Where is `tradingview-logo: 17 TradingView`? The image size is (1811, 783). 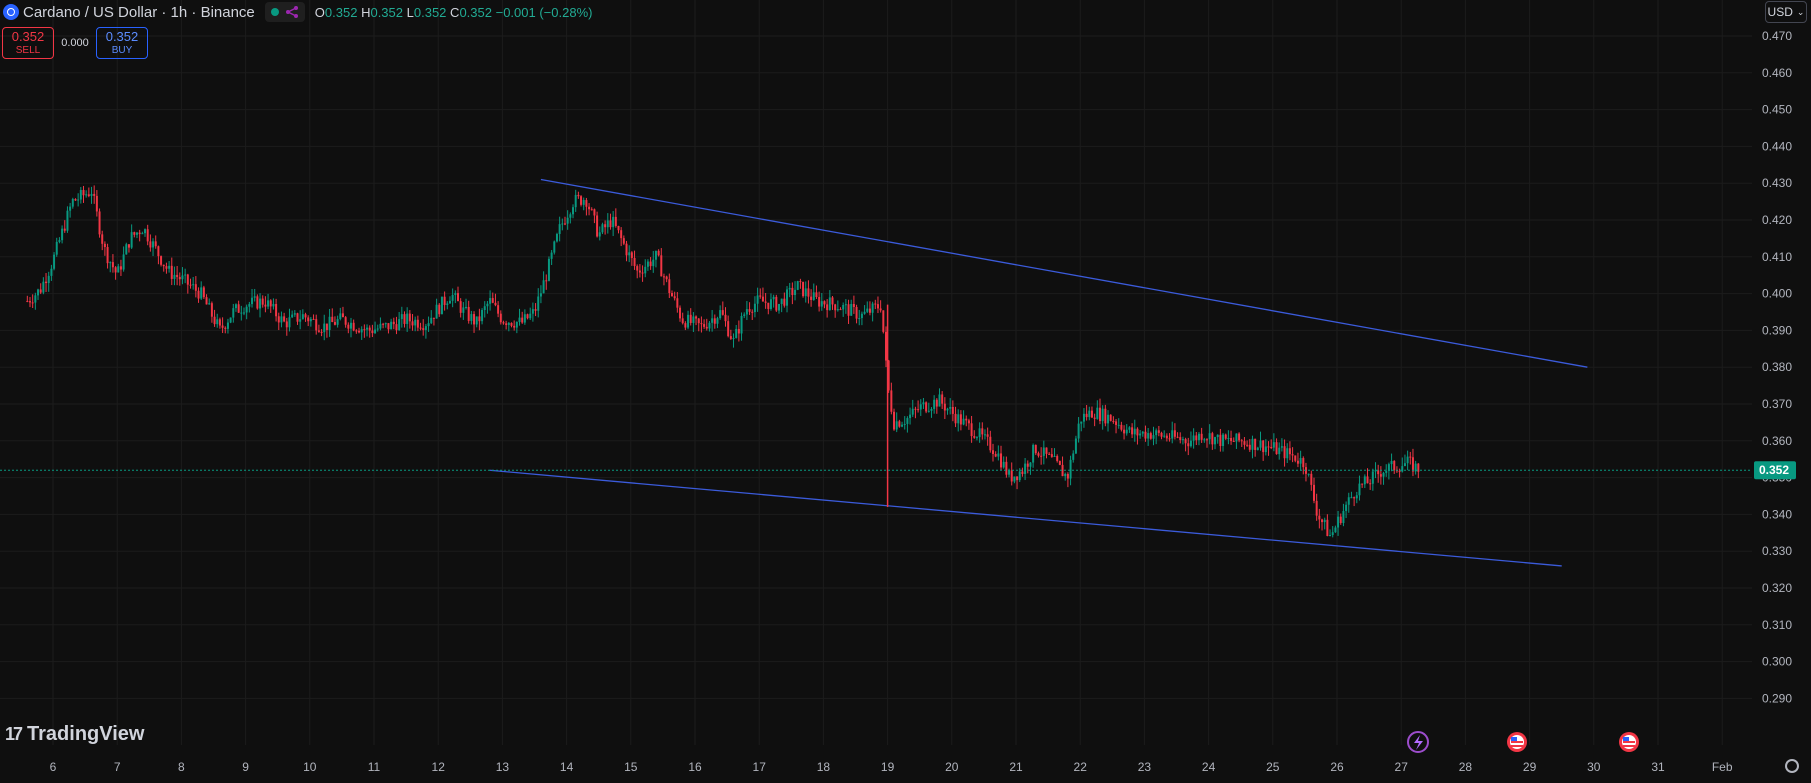
tradingview-logo: 17 TradingView is located at coordinates (74, 734).